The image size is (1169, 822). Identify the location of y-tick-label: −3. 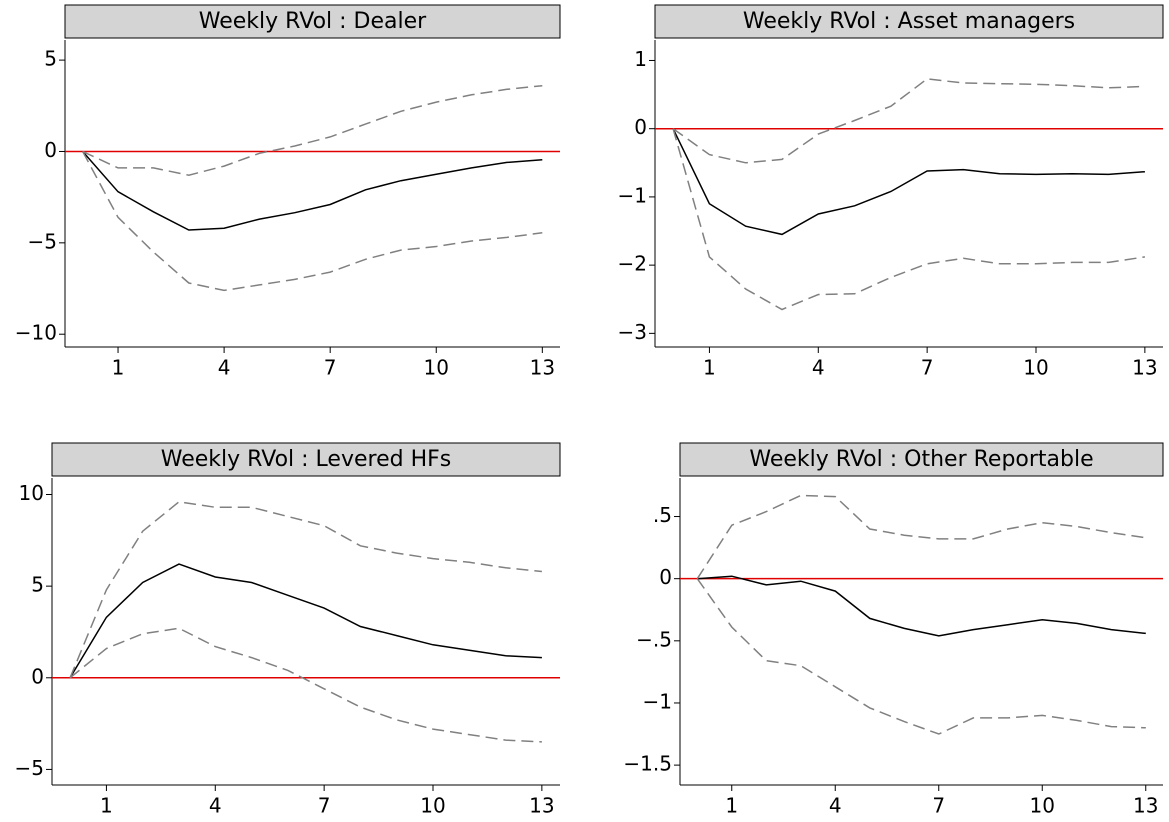
(632, 332).